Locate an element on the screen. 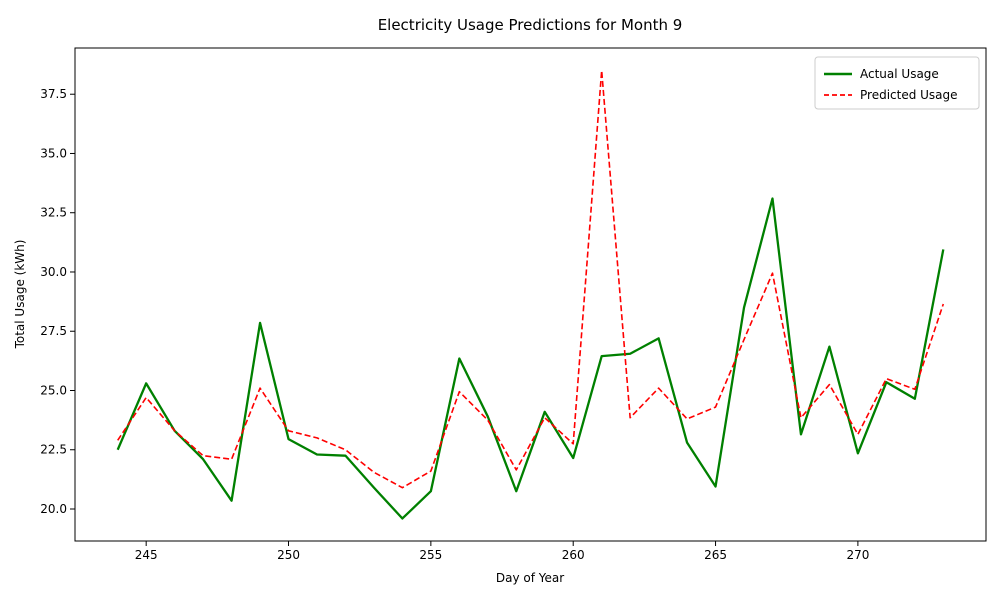 This screenshot has width=1000, height=604. y-axis-ticks: 20.0 22.5 25.0 27.5 30.0 32.5 35.0 37.5 is located at coordinates (57, 301).